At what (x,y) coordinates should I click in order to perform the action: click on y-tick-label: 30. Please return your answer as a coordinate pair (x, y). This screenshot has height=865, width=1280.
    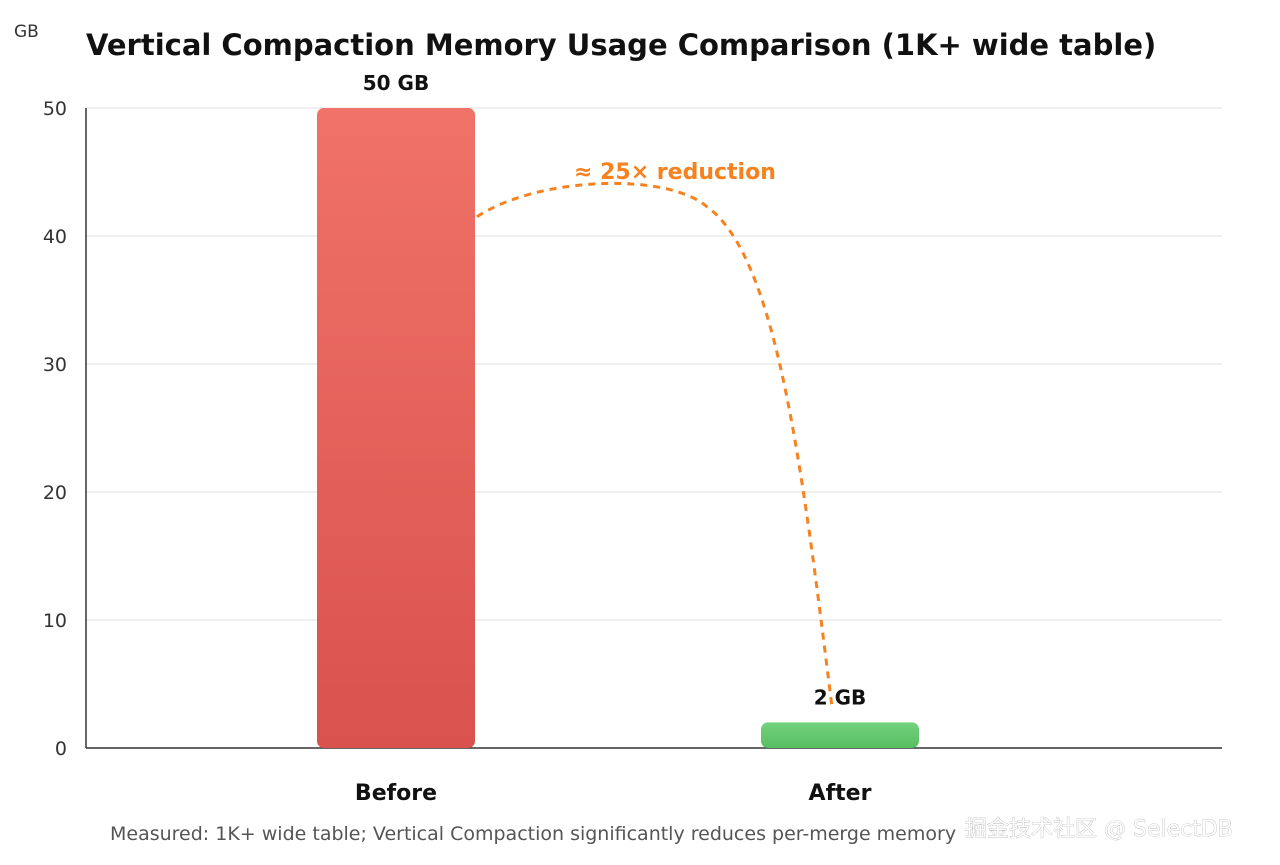
    Looking at the image, I should click on (55, 365).